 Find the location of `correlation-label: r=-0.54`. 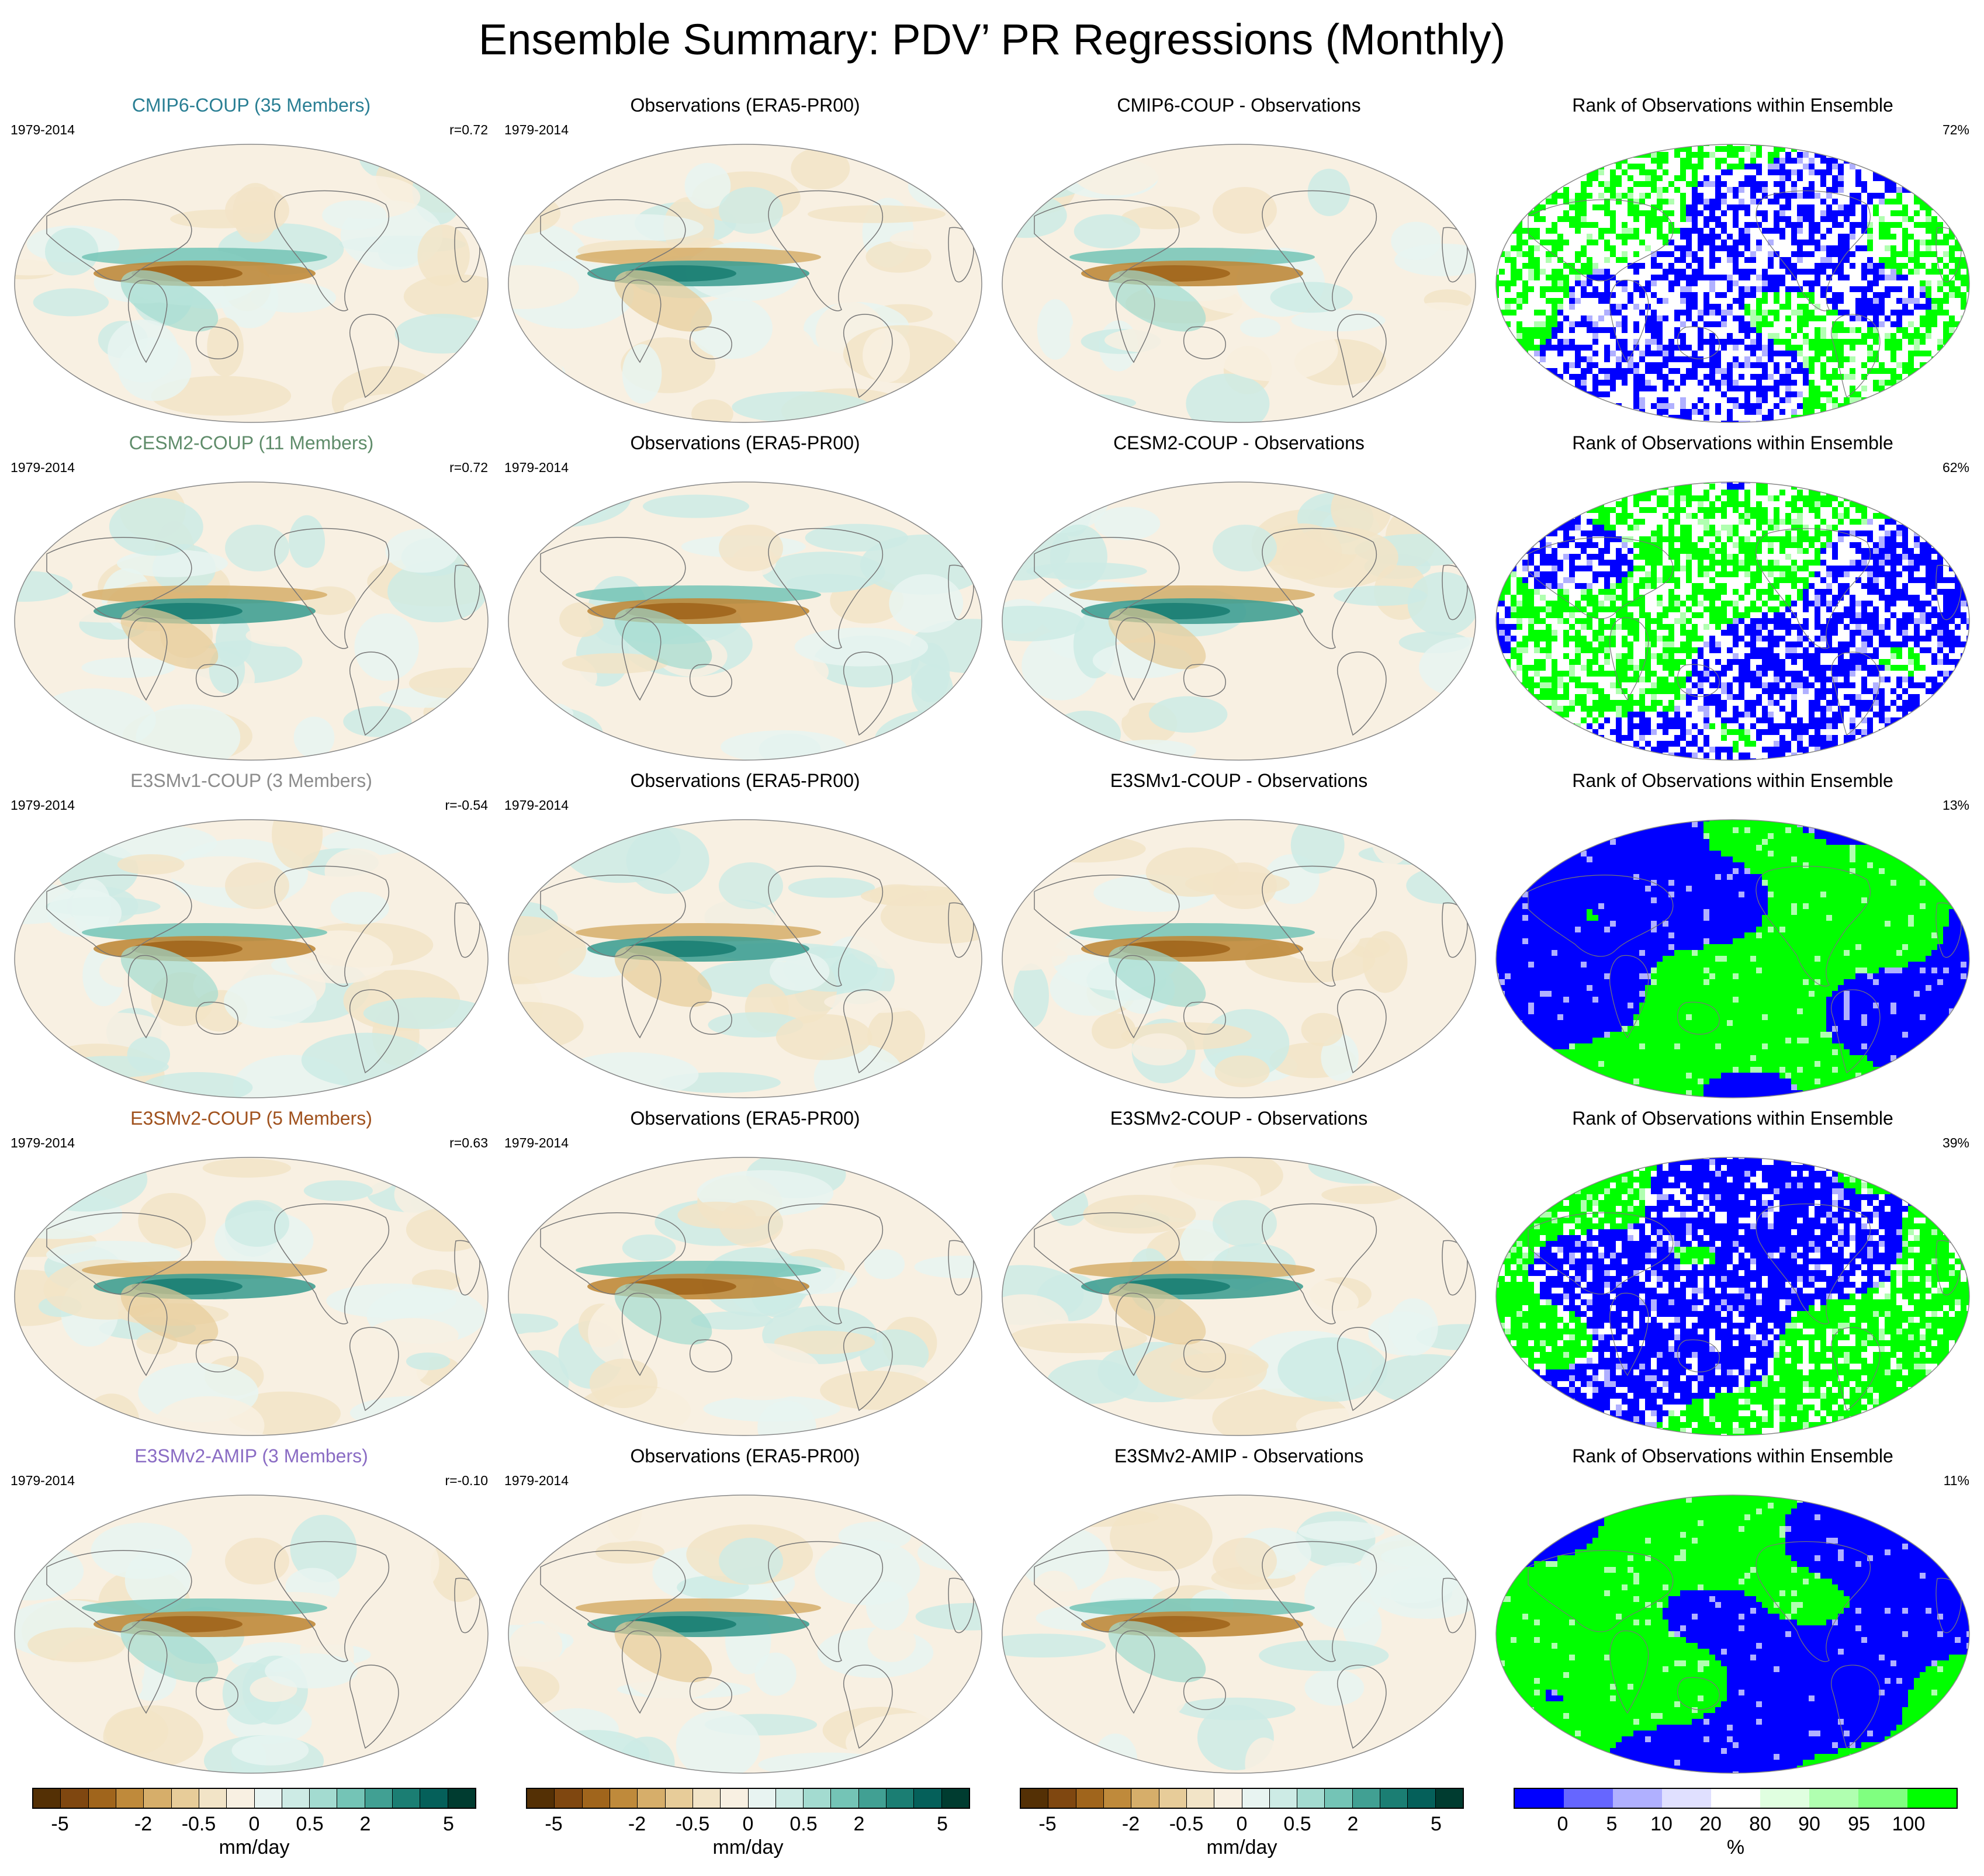

correlation-label: r=-0.54 is located at coordinates (466, 805).